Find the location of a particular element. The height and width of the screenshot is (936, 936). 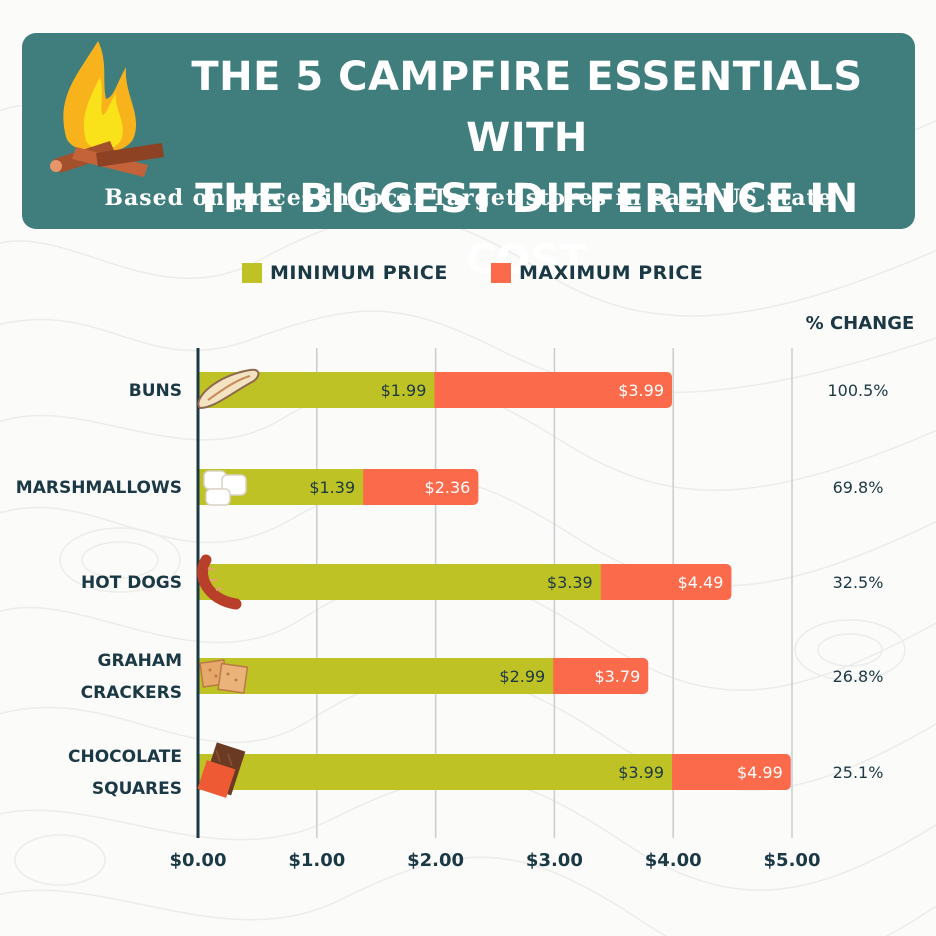

category-label: MARSHMALLOWS is located at coordinates (99, 488).